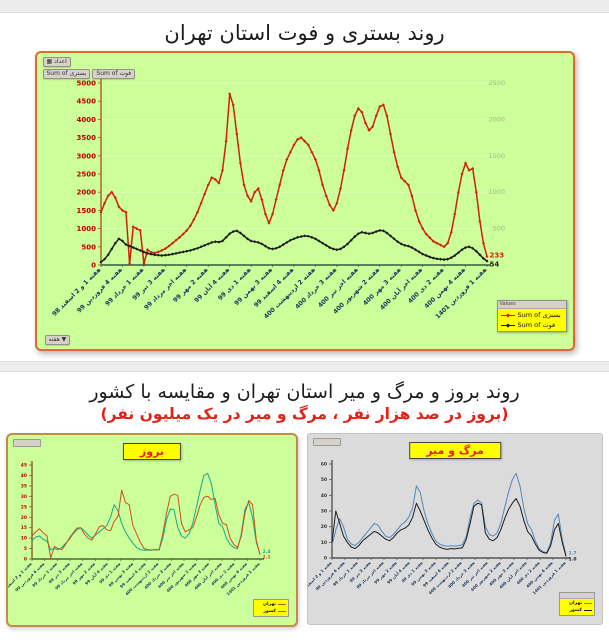 This screenshot has width=609, height=640. I want to click on svg-text: 4000, so click(86, 120).